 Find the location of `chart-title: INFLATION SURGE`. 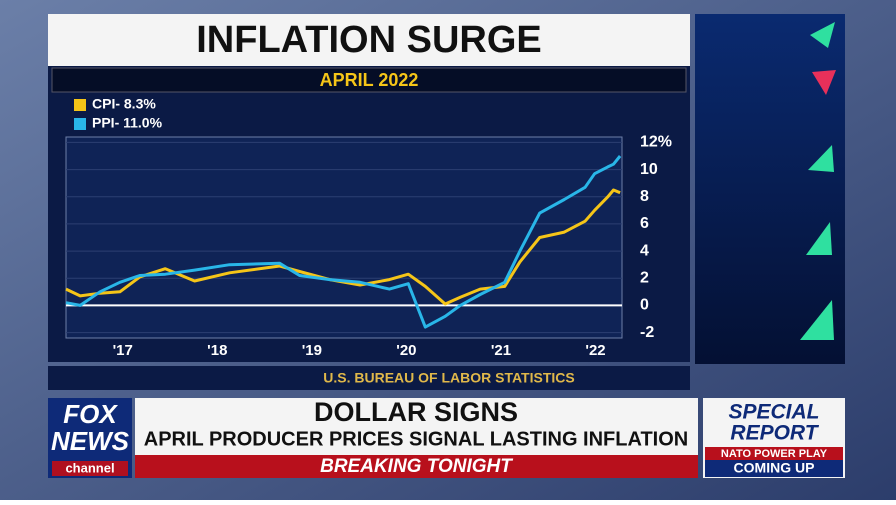

chart-title: INFLATION SURGE is located at coordinates (369, 40).